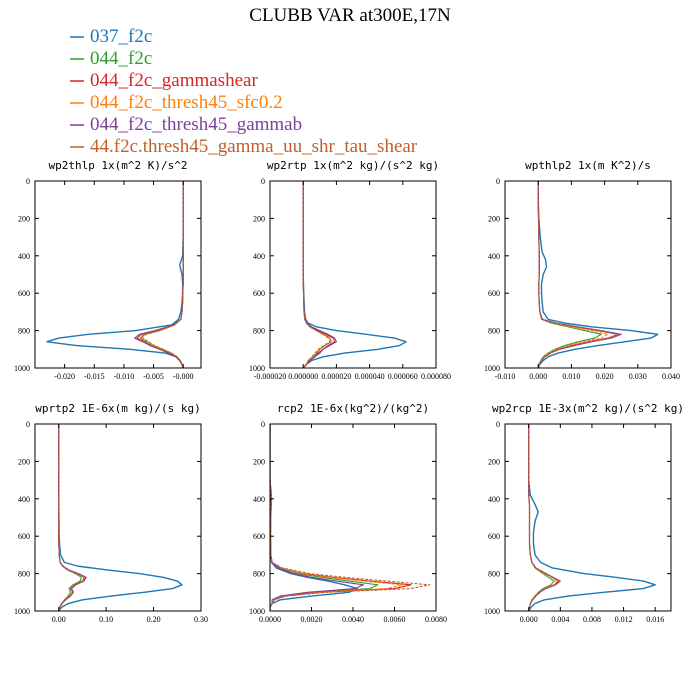 This screenshot has width=700, height=700. Describe the element at coordinates (592, 619) in the screenshot. I see `x-tick-label: 0.008` at that location.